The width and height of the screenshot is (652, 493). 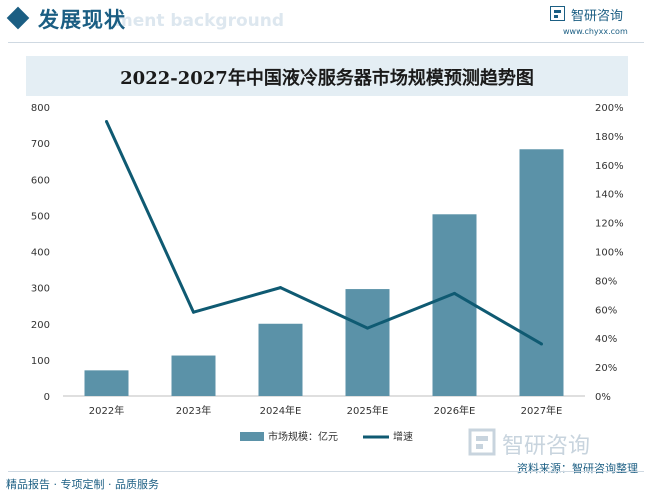 What do you see at coordinates (403, 436) in the screenshot?
I see `legend-line-label: 增速` at bounding box center [403, 436].